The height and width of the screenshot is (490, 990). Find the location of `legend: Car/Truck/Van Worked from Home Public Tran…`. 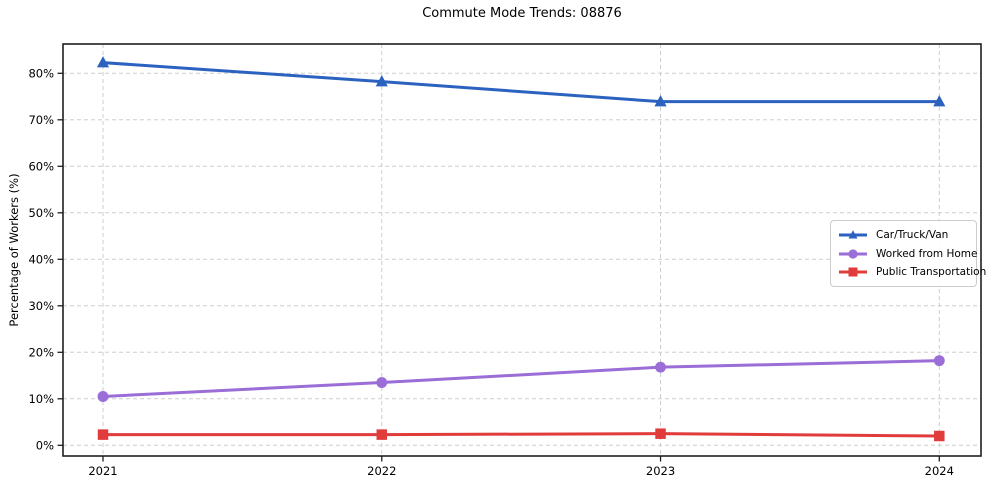

legend: Car/Truck/Van Worked from Home Public Tran… is located at coordinates (908, 253).